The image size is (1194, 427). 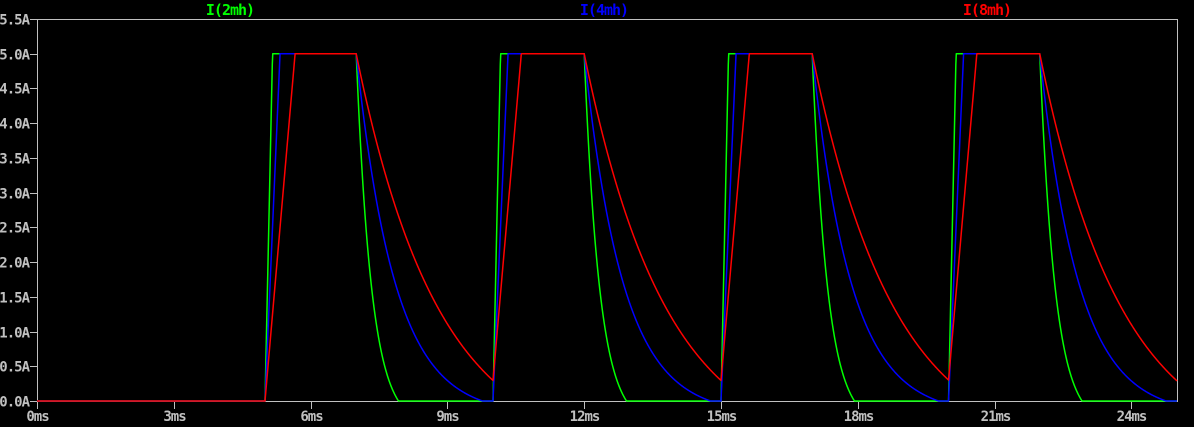 What do you see at coordinates (15, 125) in the screenshot?
I see `y-tick-label: 4.0A` at bounding box center [15, 125].